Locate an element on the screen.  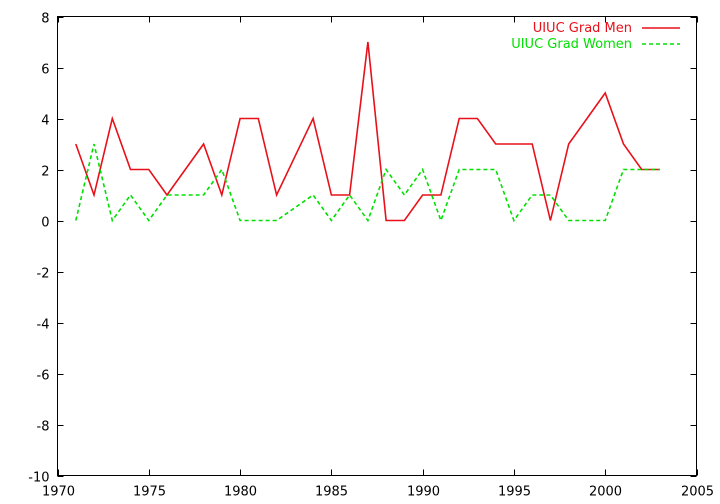
x-tick-label: 1975 is located at coordinates (149, 492).